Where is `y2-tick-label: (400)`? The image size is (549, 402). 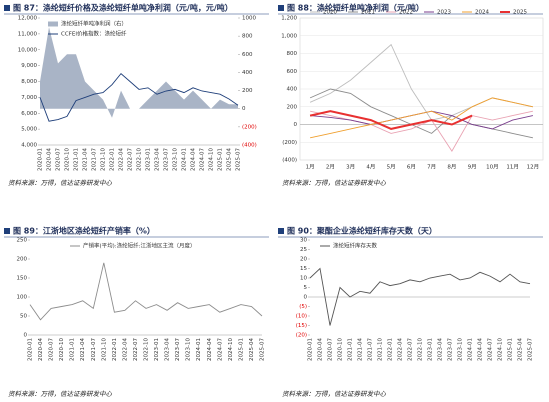 y2-tick-label: (400) is located at coordinates (249, 146).